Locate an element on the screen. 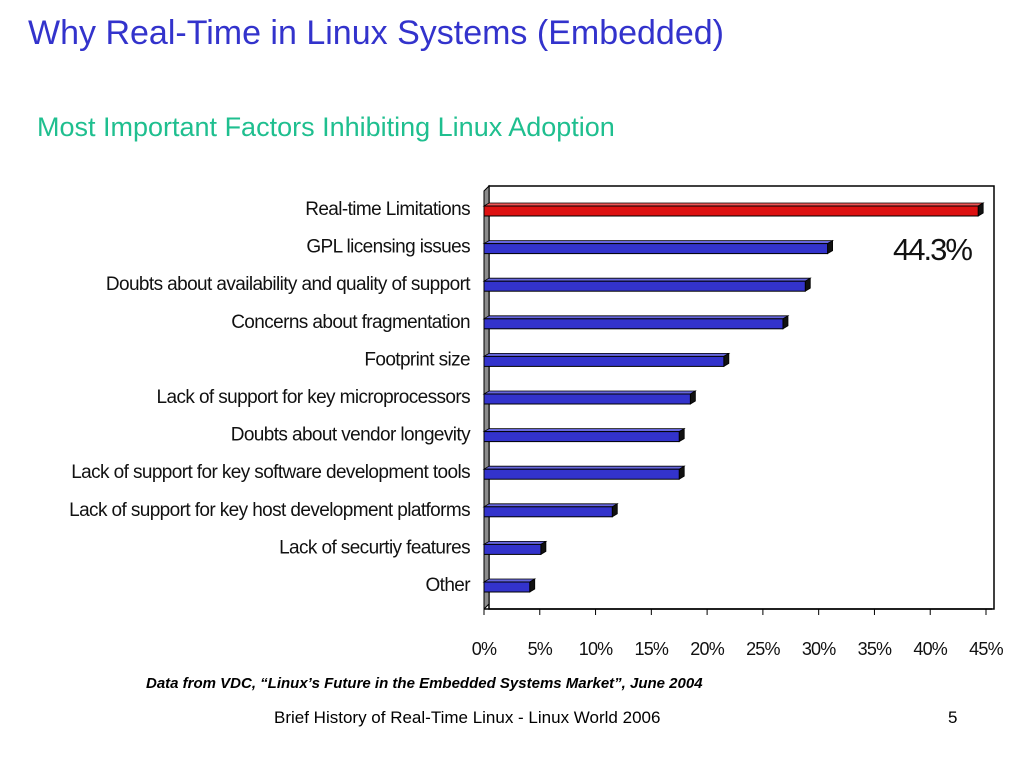  x-tick-label: 45% is located at coordinates (986, 649).